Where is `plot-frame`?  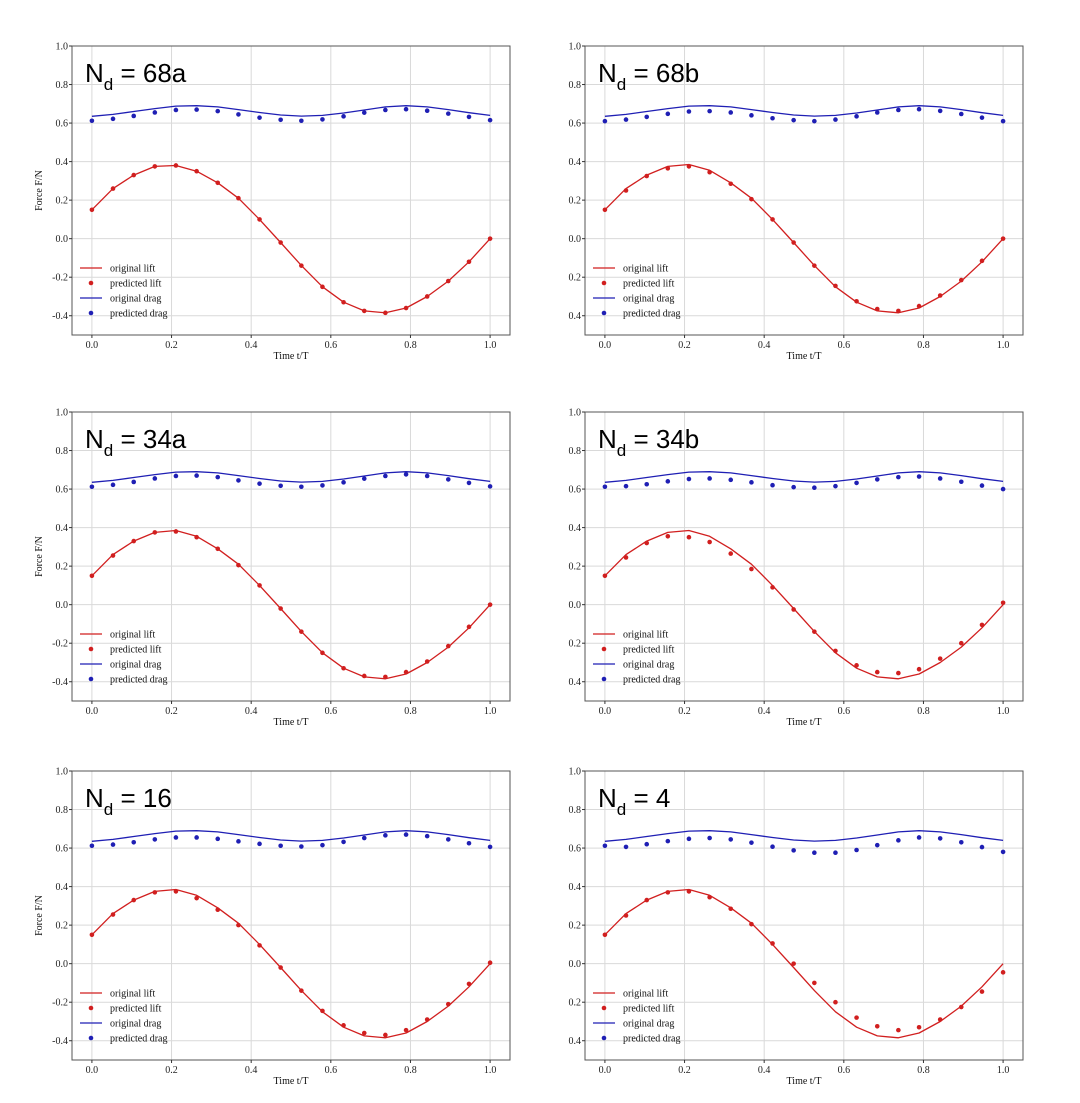
plot-frame is located at coordinates (291, 556).